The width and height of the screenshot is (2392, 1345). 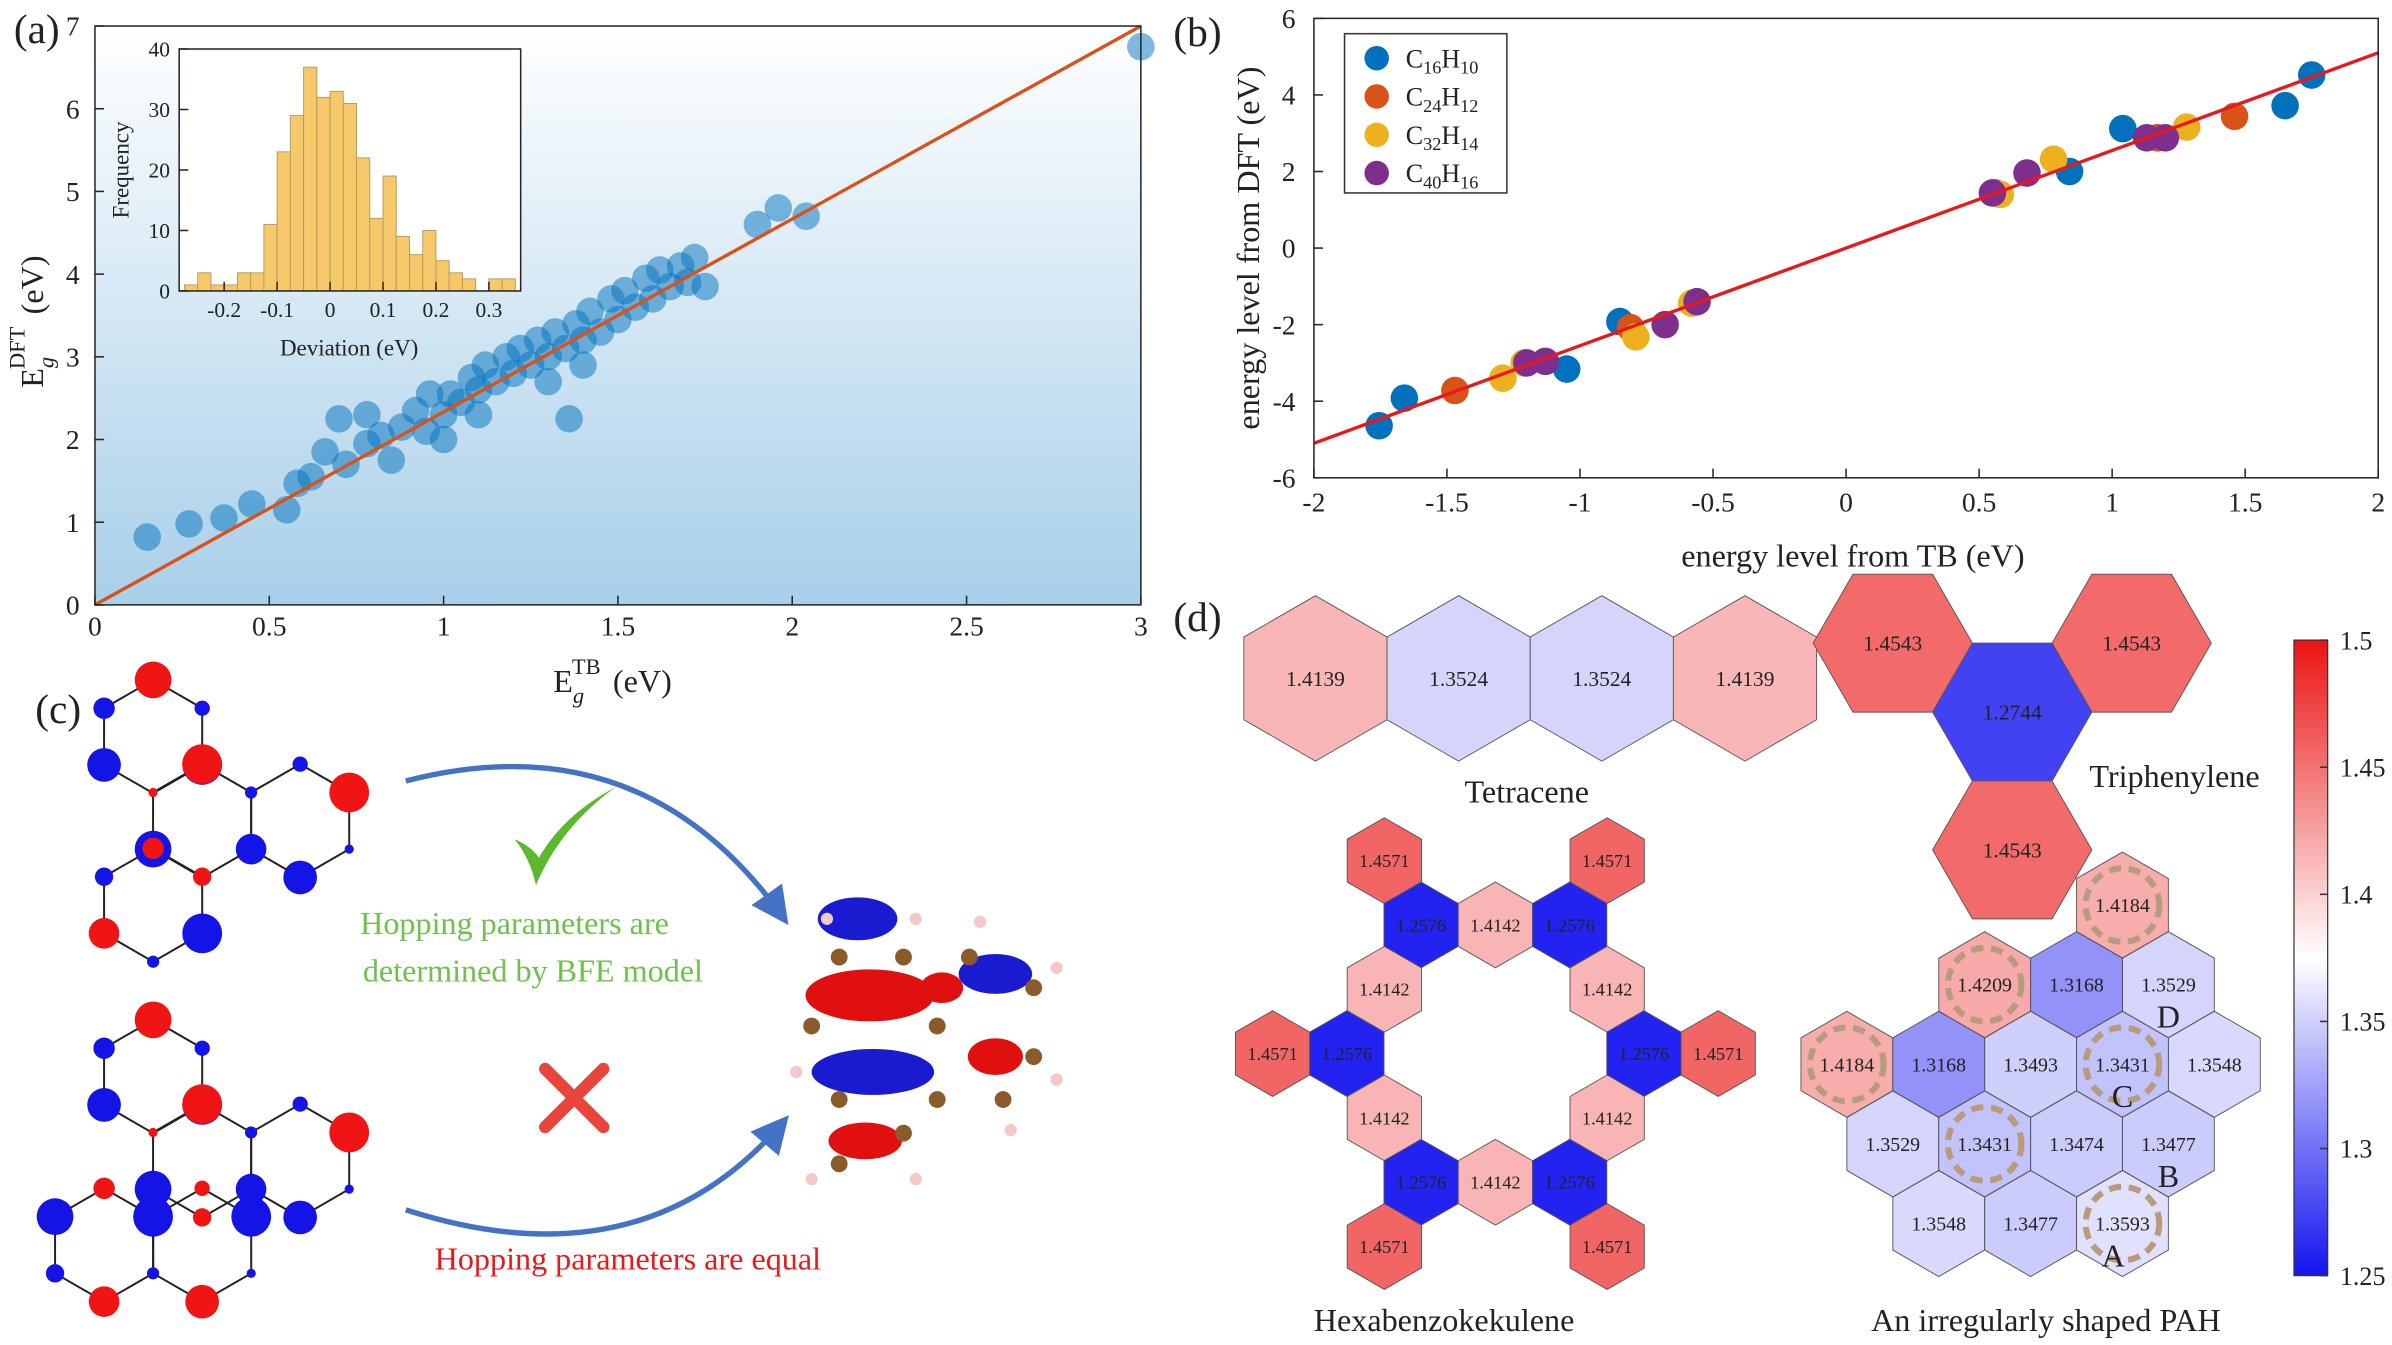 What do you see at coordinates (2112, 501) in the screenshot?
I see `x-tick-label: 1` at bounding box center [2112, 501].